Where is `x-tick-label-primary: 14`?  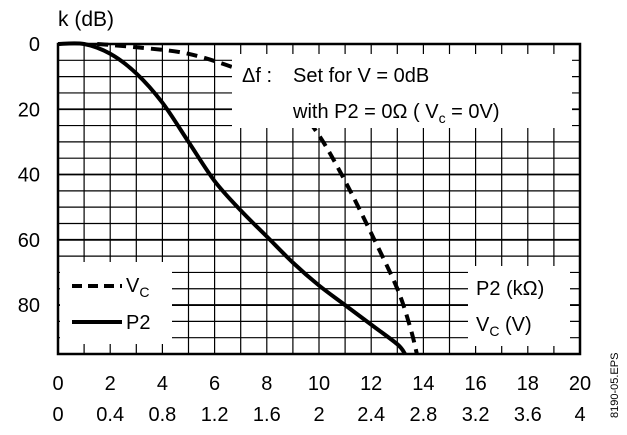
x-tick-label-primary: 14 is located at coordinates (423, 384).